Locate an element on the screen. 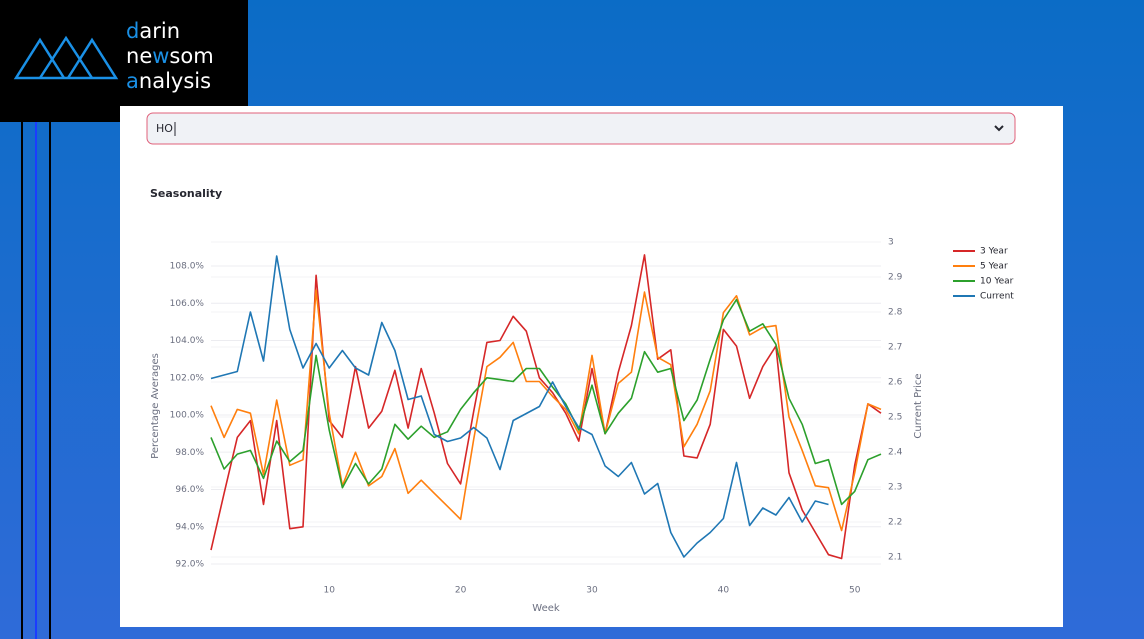 The height and width of the screenshot is (639, 1144). logo-word: newsom is located at coordinates (170, 56).